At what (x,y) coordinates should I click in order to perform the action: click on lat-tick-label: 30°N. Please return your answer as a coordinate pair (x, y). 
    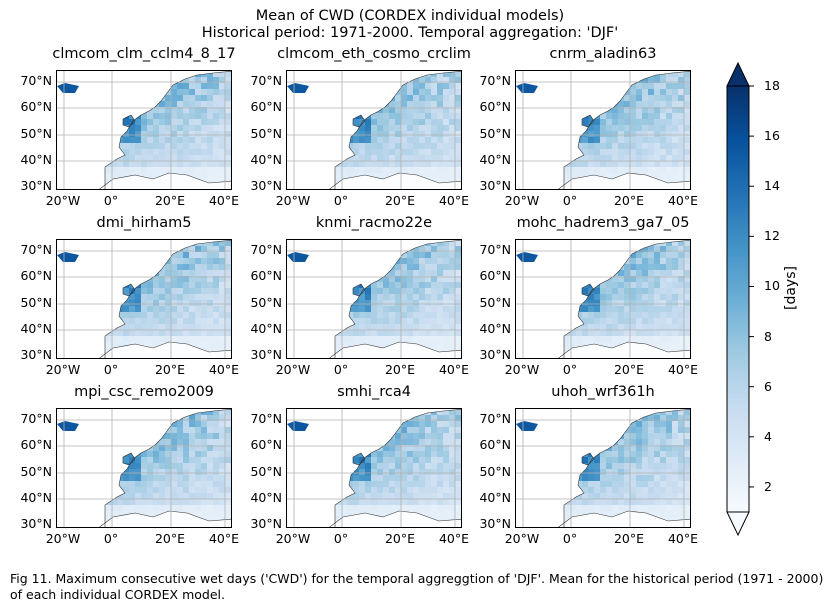
    Looking at the image, I should click on (495, 185).